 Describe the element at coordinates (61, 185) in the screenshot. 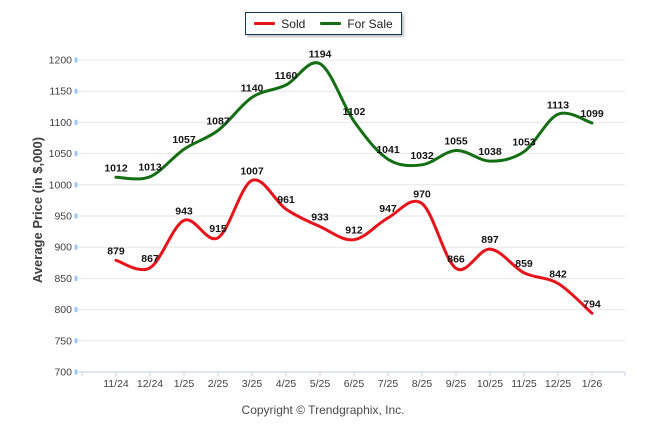

I see `y-axis-tick-label: 1000` at that location.